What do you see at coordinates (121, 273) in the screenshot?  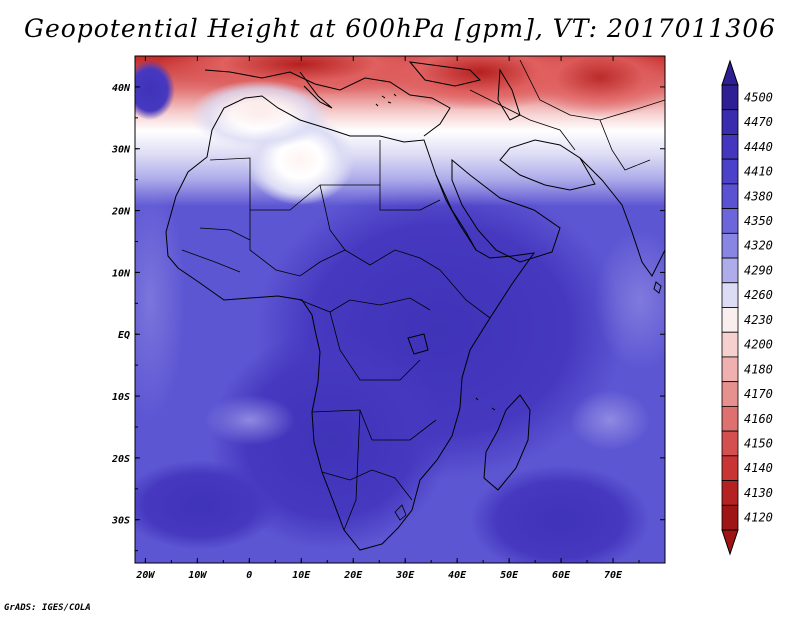 I see `lat-tick-label: 10N` at bounding box center [121, 273].